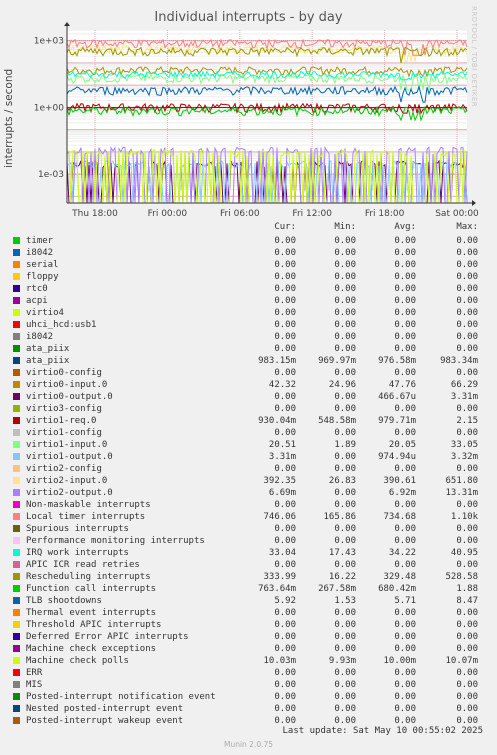 The width and height of the screenshot is (497, 755). I want to click on col-min-header: Min:, so click(345, 227).